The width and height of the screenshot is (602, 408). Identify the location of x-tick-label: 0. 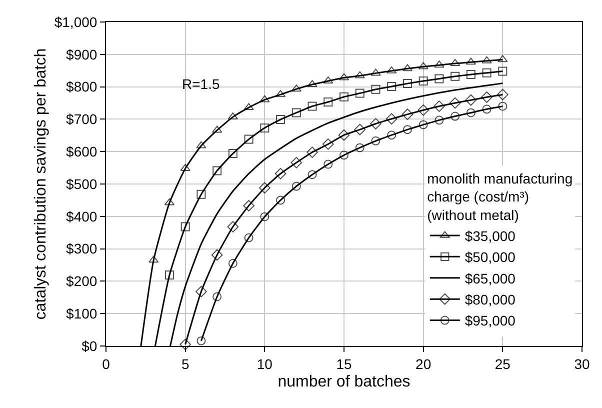
(106, 364).